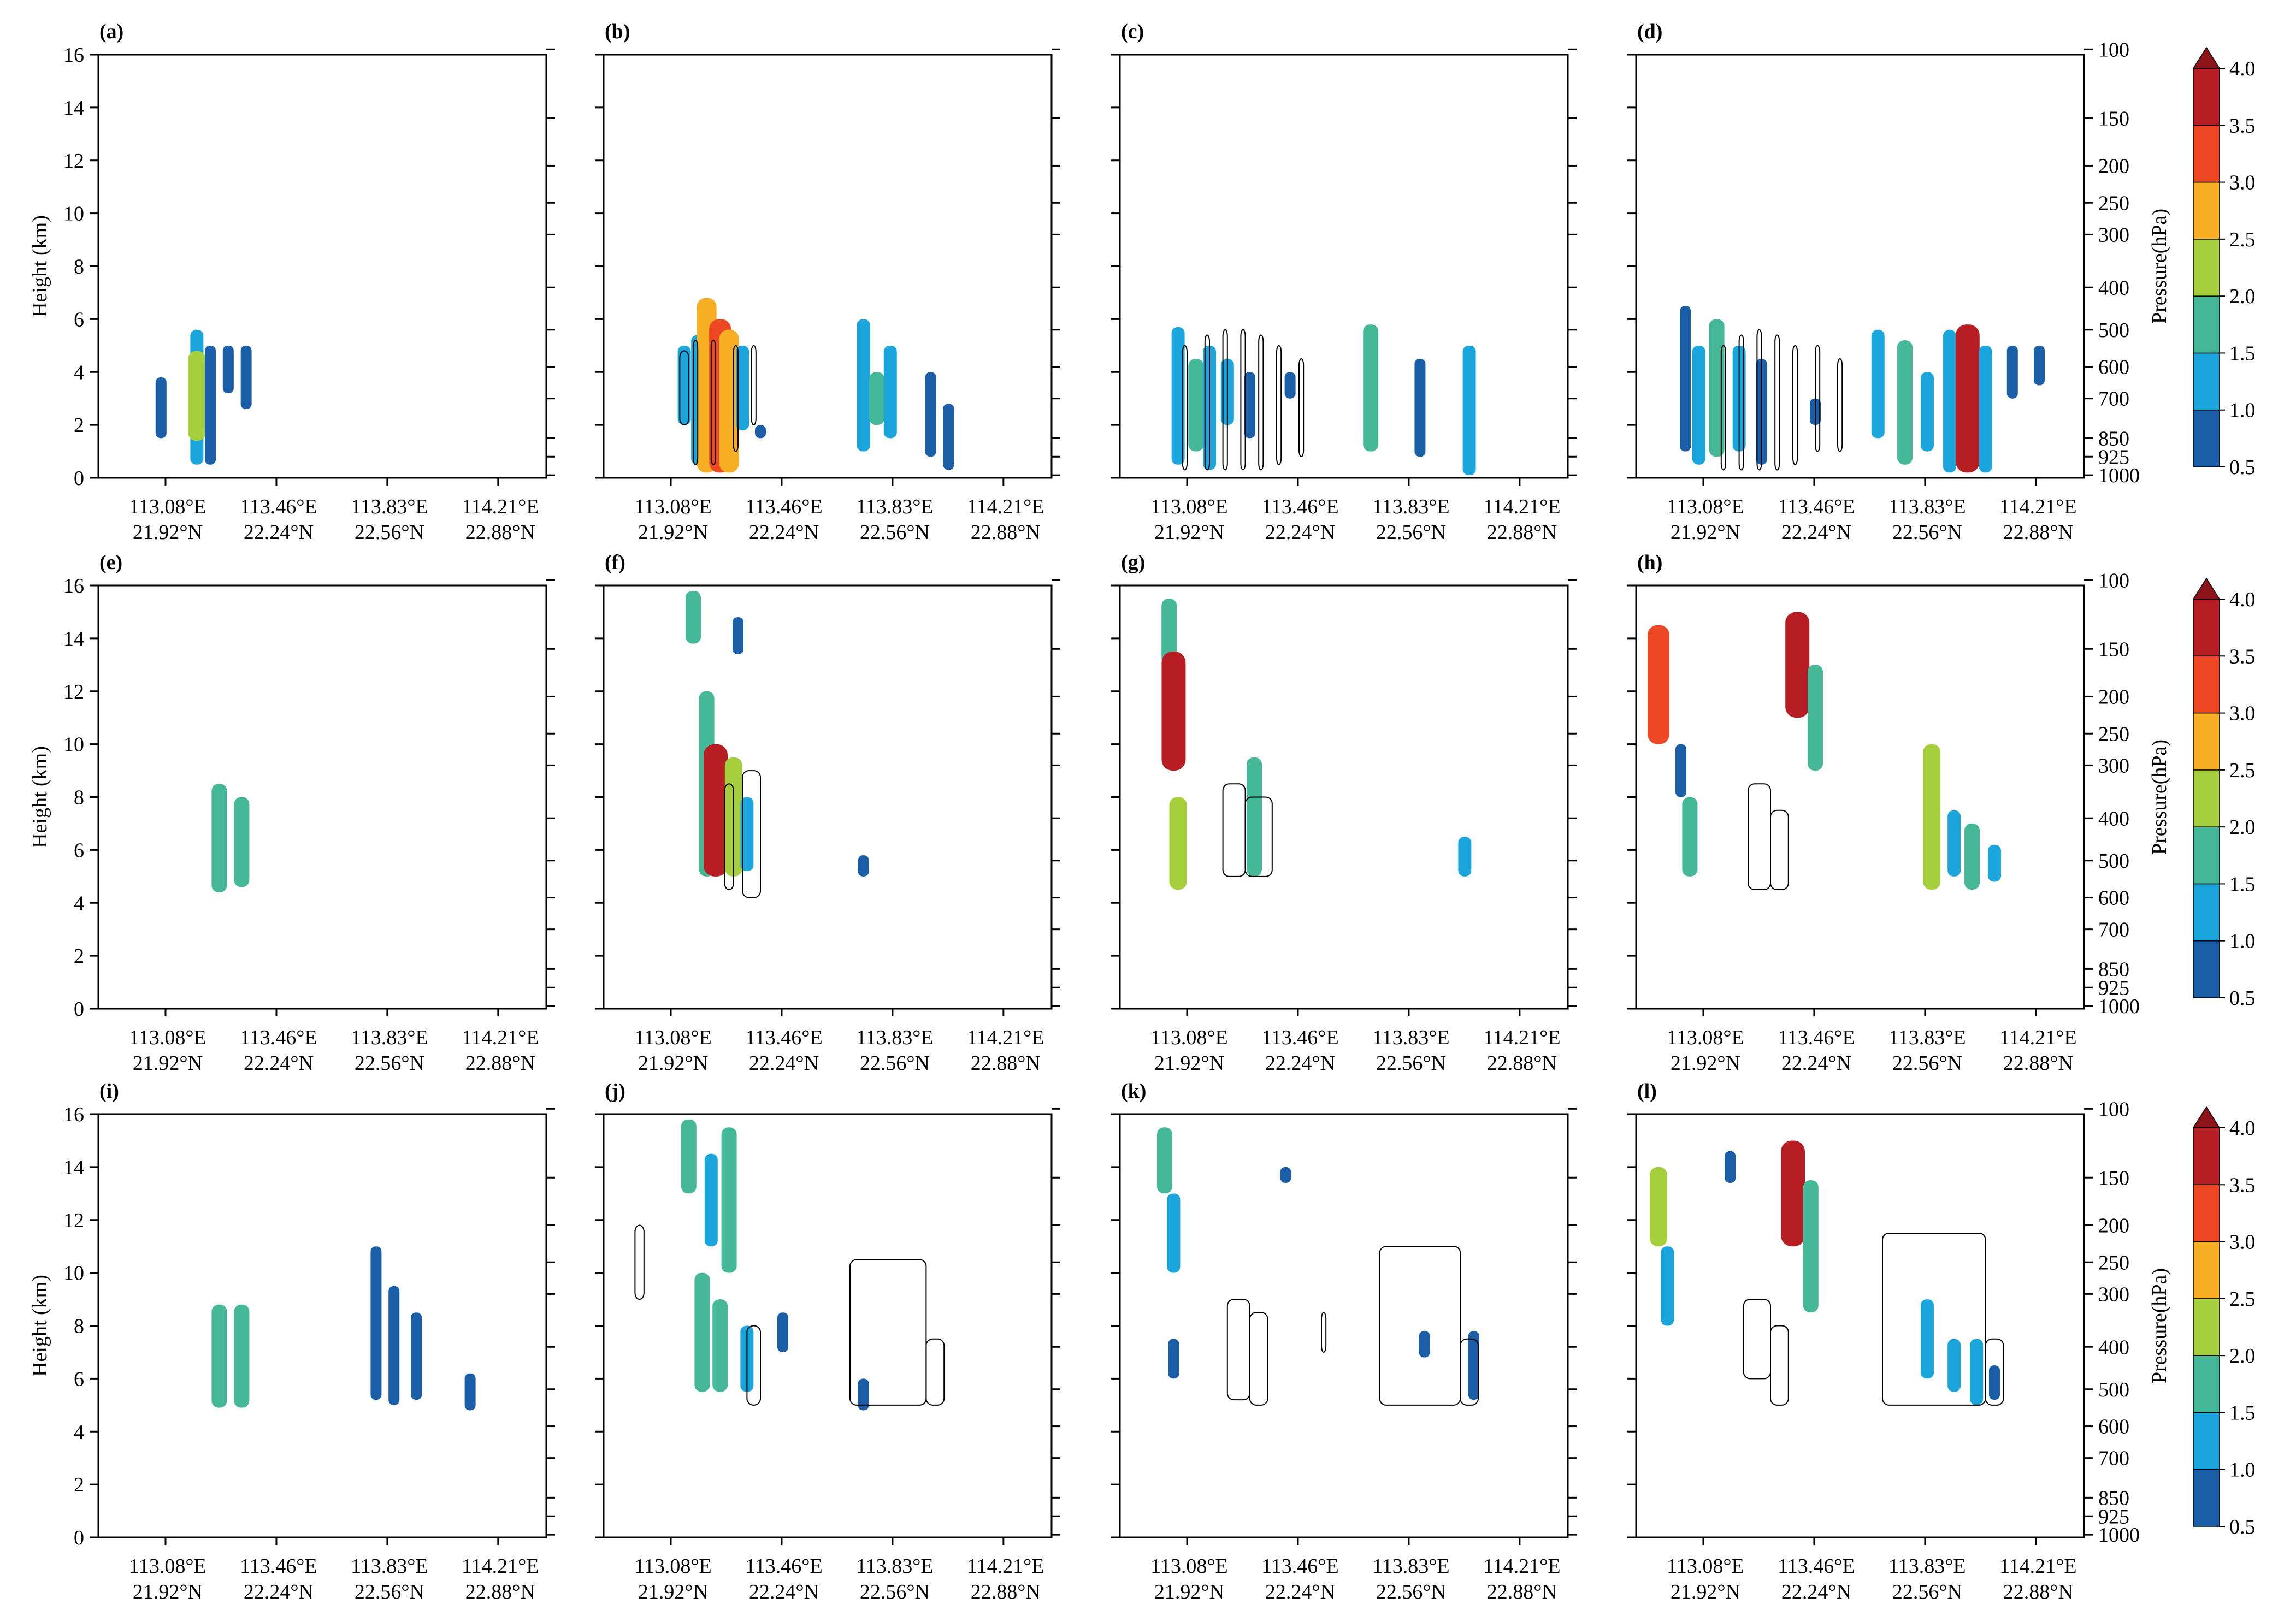 The width and height of the screenshot is (2296, 1616). What do you see at coordinates (2114, 1294) in the screenshot?
I see `p-tick-label: 300` at bounding box center [2114, 1294].